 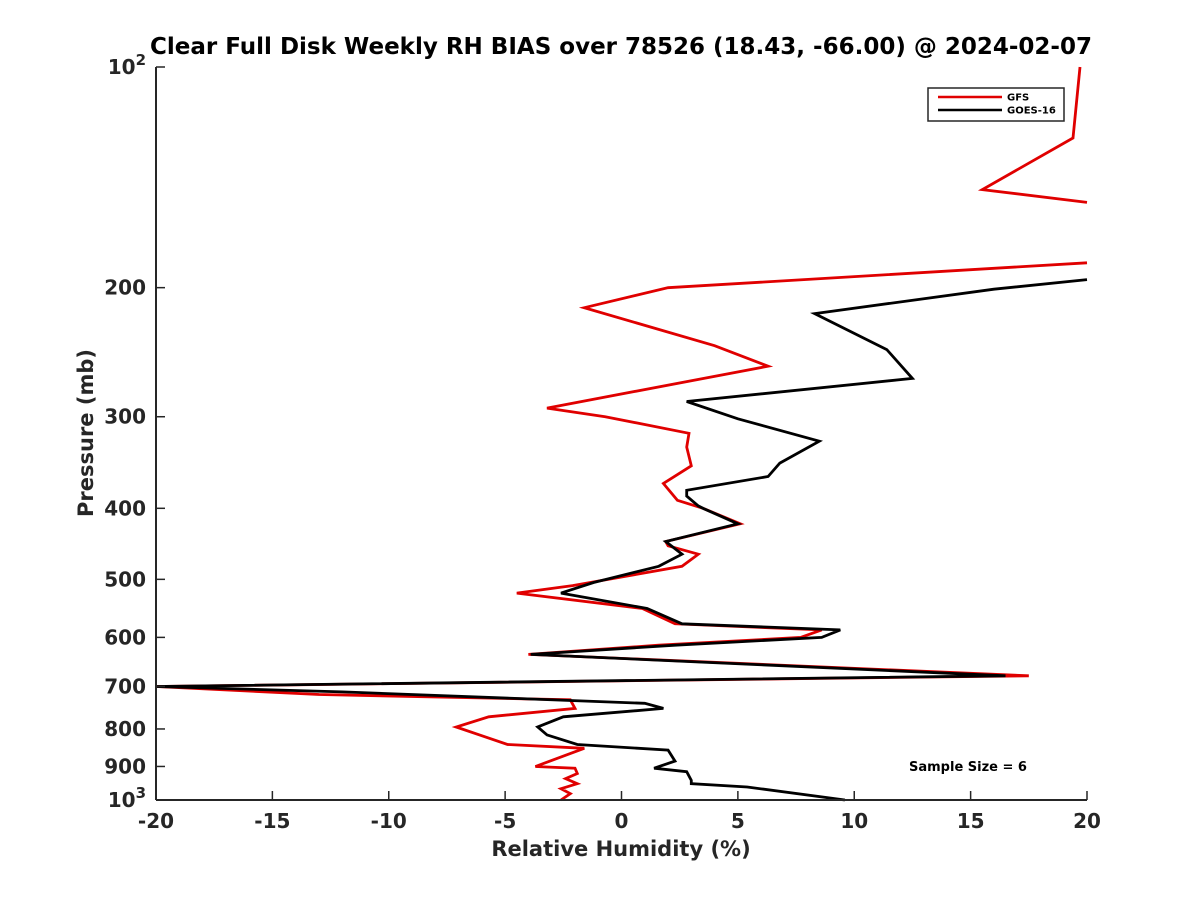 What do you see at coordinates (1032, 135) in the screenshot?
I see `series-line-gfs` at bounding box center [1032, 135].